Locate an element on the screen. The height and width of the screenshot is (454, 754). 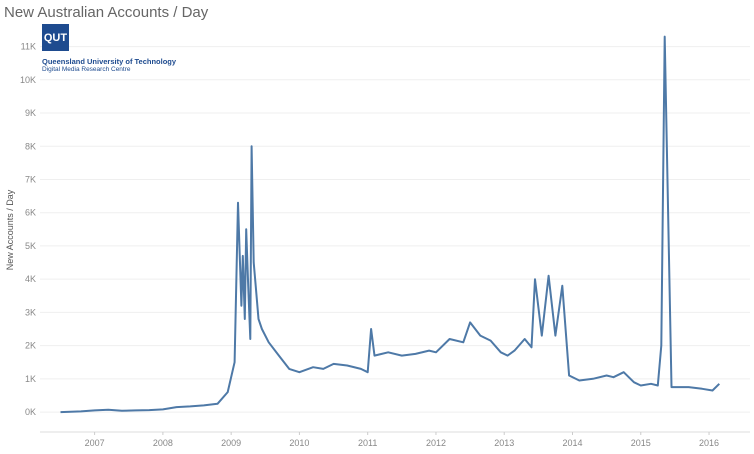
x-tick-label: 2014 is located at coordinates (572, 443).